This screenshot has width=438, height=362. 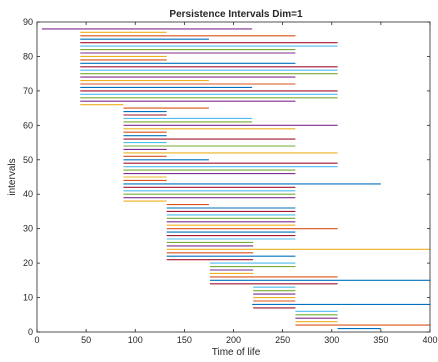 What do you see at coordinates (28, 160) in the screenshot?
I see `y-tick-label: 50` at bounding box center [28, 160].